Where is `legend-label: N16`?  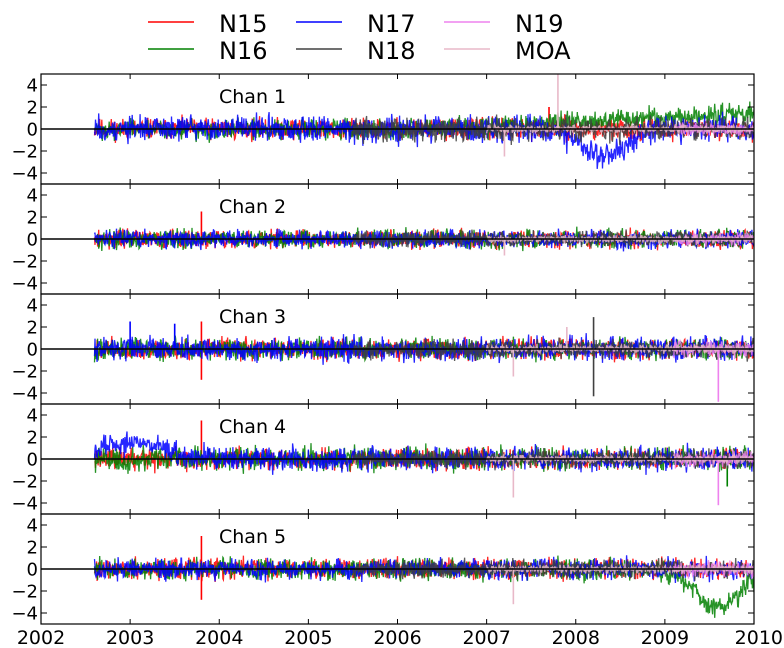
legend-label: N16 is located at coordinates (243, 51).